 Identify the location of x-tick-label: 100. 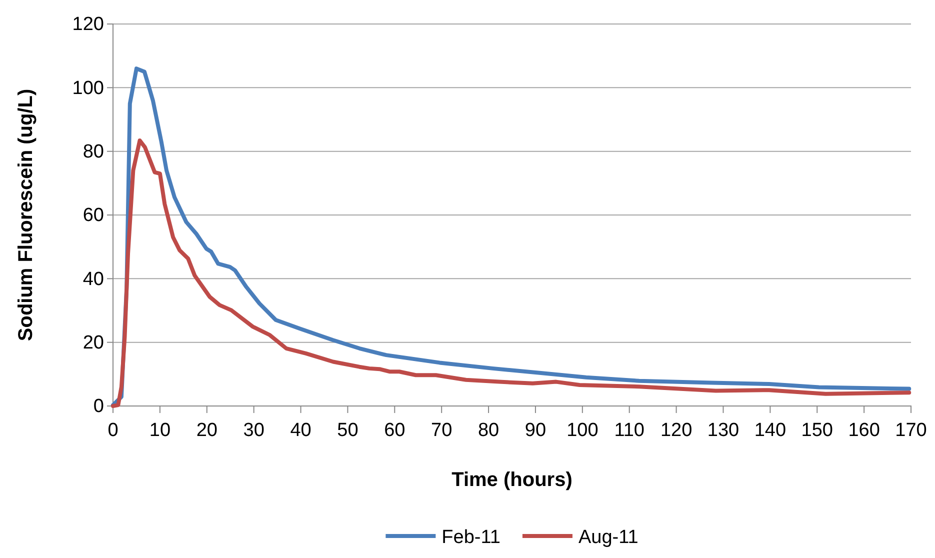
(582, 430).